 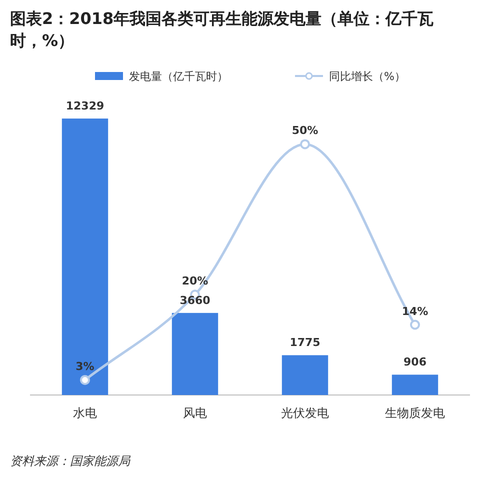 I want to click on data-label: 12329, so click(x=85, y=106).